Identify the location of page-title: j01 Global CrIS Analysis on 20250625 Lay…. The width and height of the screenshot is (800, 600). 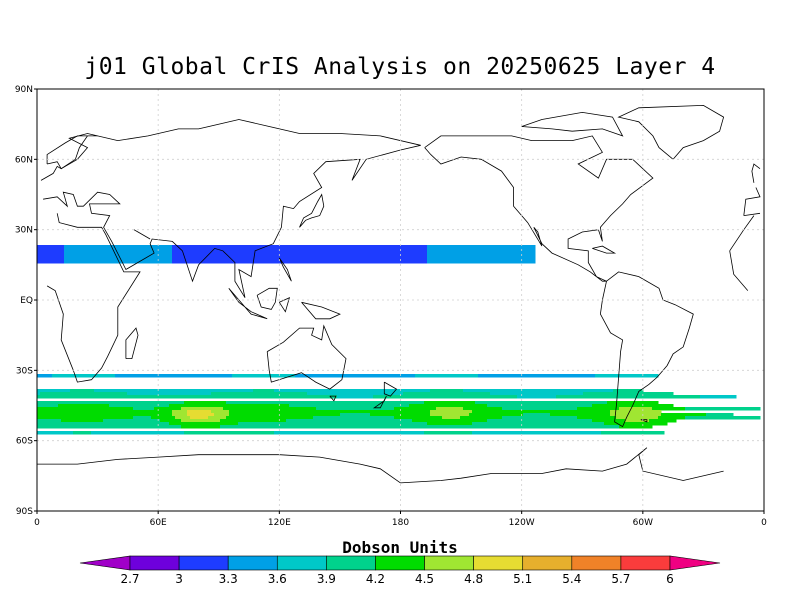
(400, 67).